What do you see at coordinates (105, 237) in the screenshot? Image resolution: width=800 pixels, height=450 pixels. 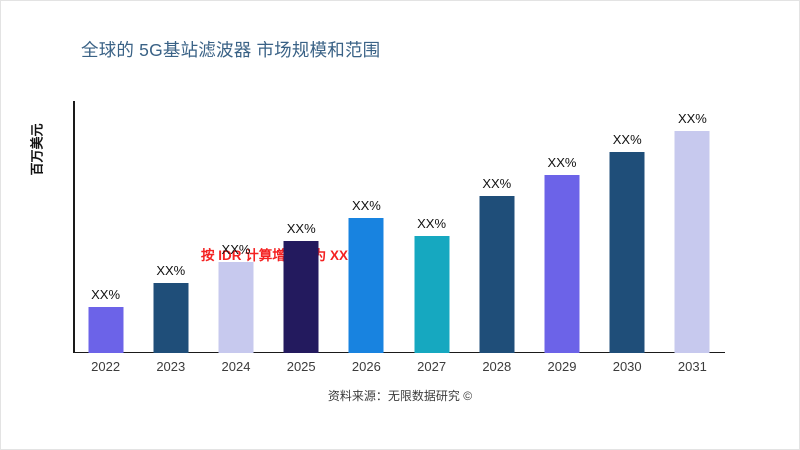 I see `bar-group: XX% 2022` at bounding box center [105, 237].